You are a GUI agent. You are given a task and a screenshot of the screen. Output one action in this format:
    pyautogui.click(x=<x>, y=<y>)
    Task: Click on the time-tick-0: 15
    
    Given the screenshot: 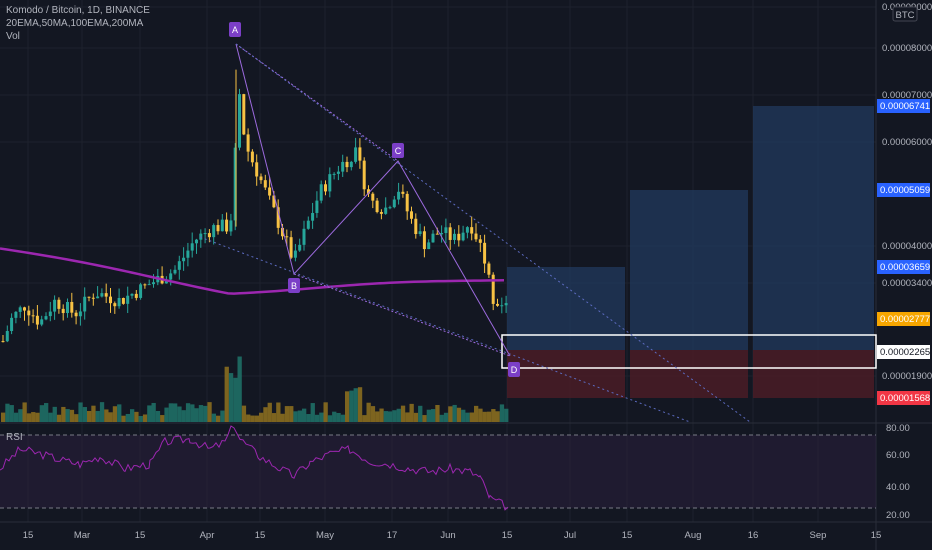 What is the action you would take?
    pyautogui.click(x=28, y=535)
    